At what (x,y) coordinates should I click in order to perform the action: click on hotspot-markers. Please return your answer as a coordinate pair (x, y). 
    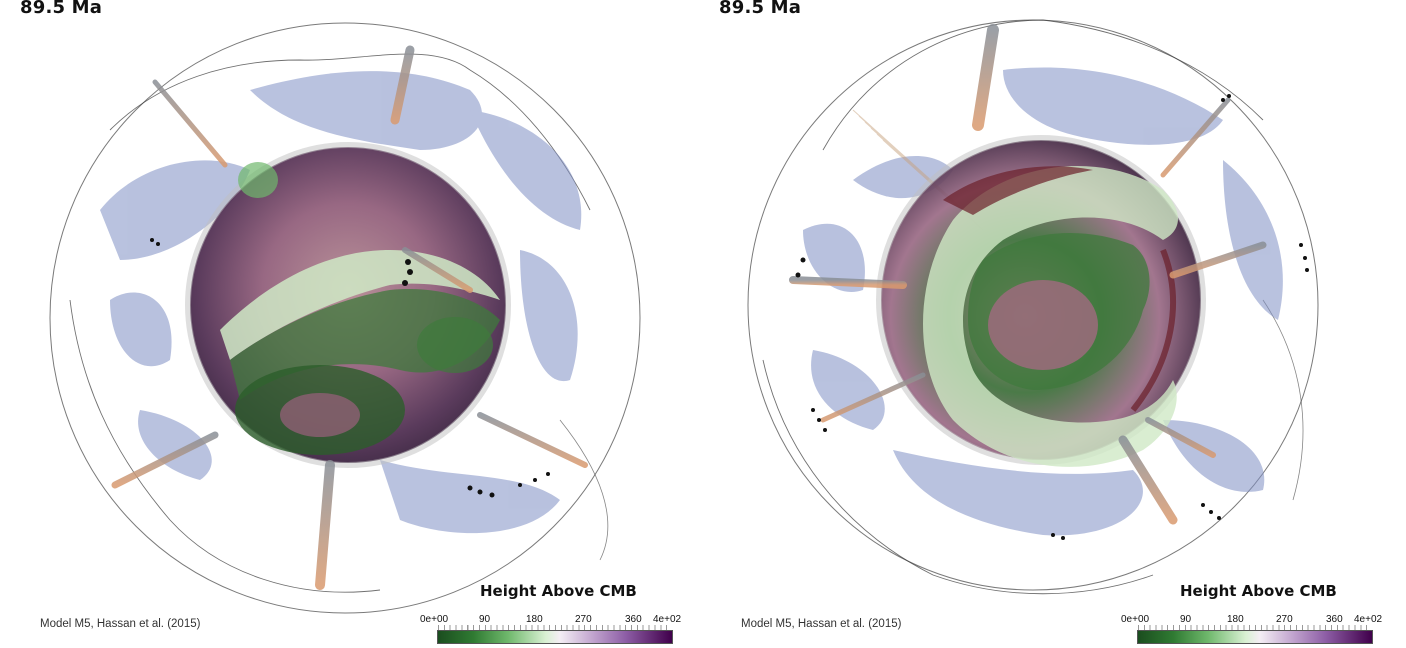
    Looking at the image, I should click on (350, 368).